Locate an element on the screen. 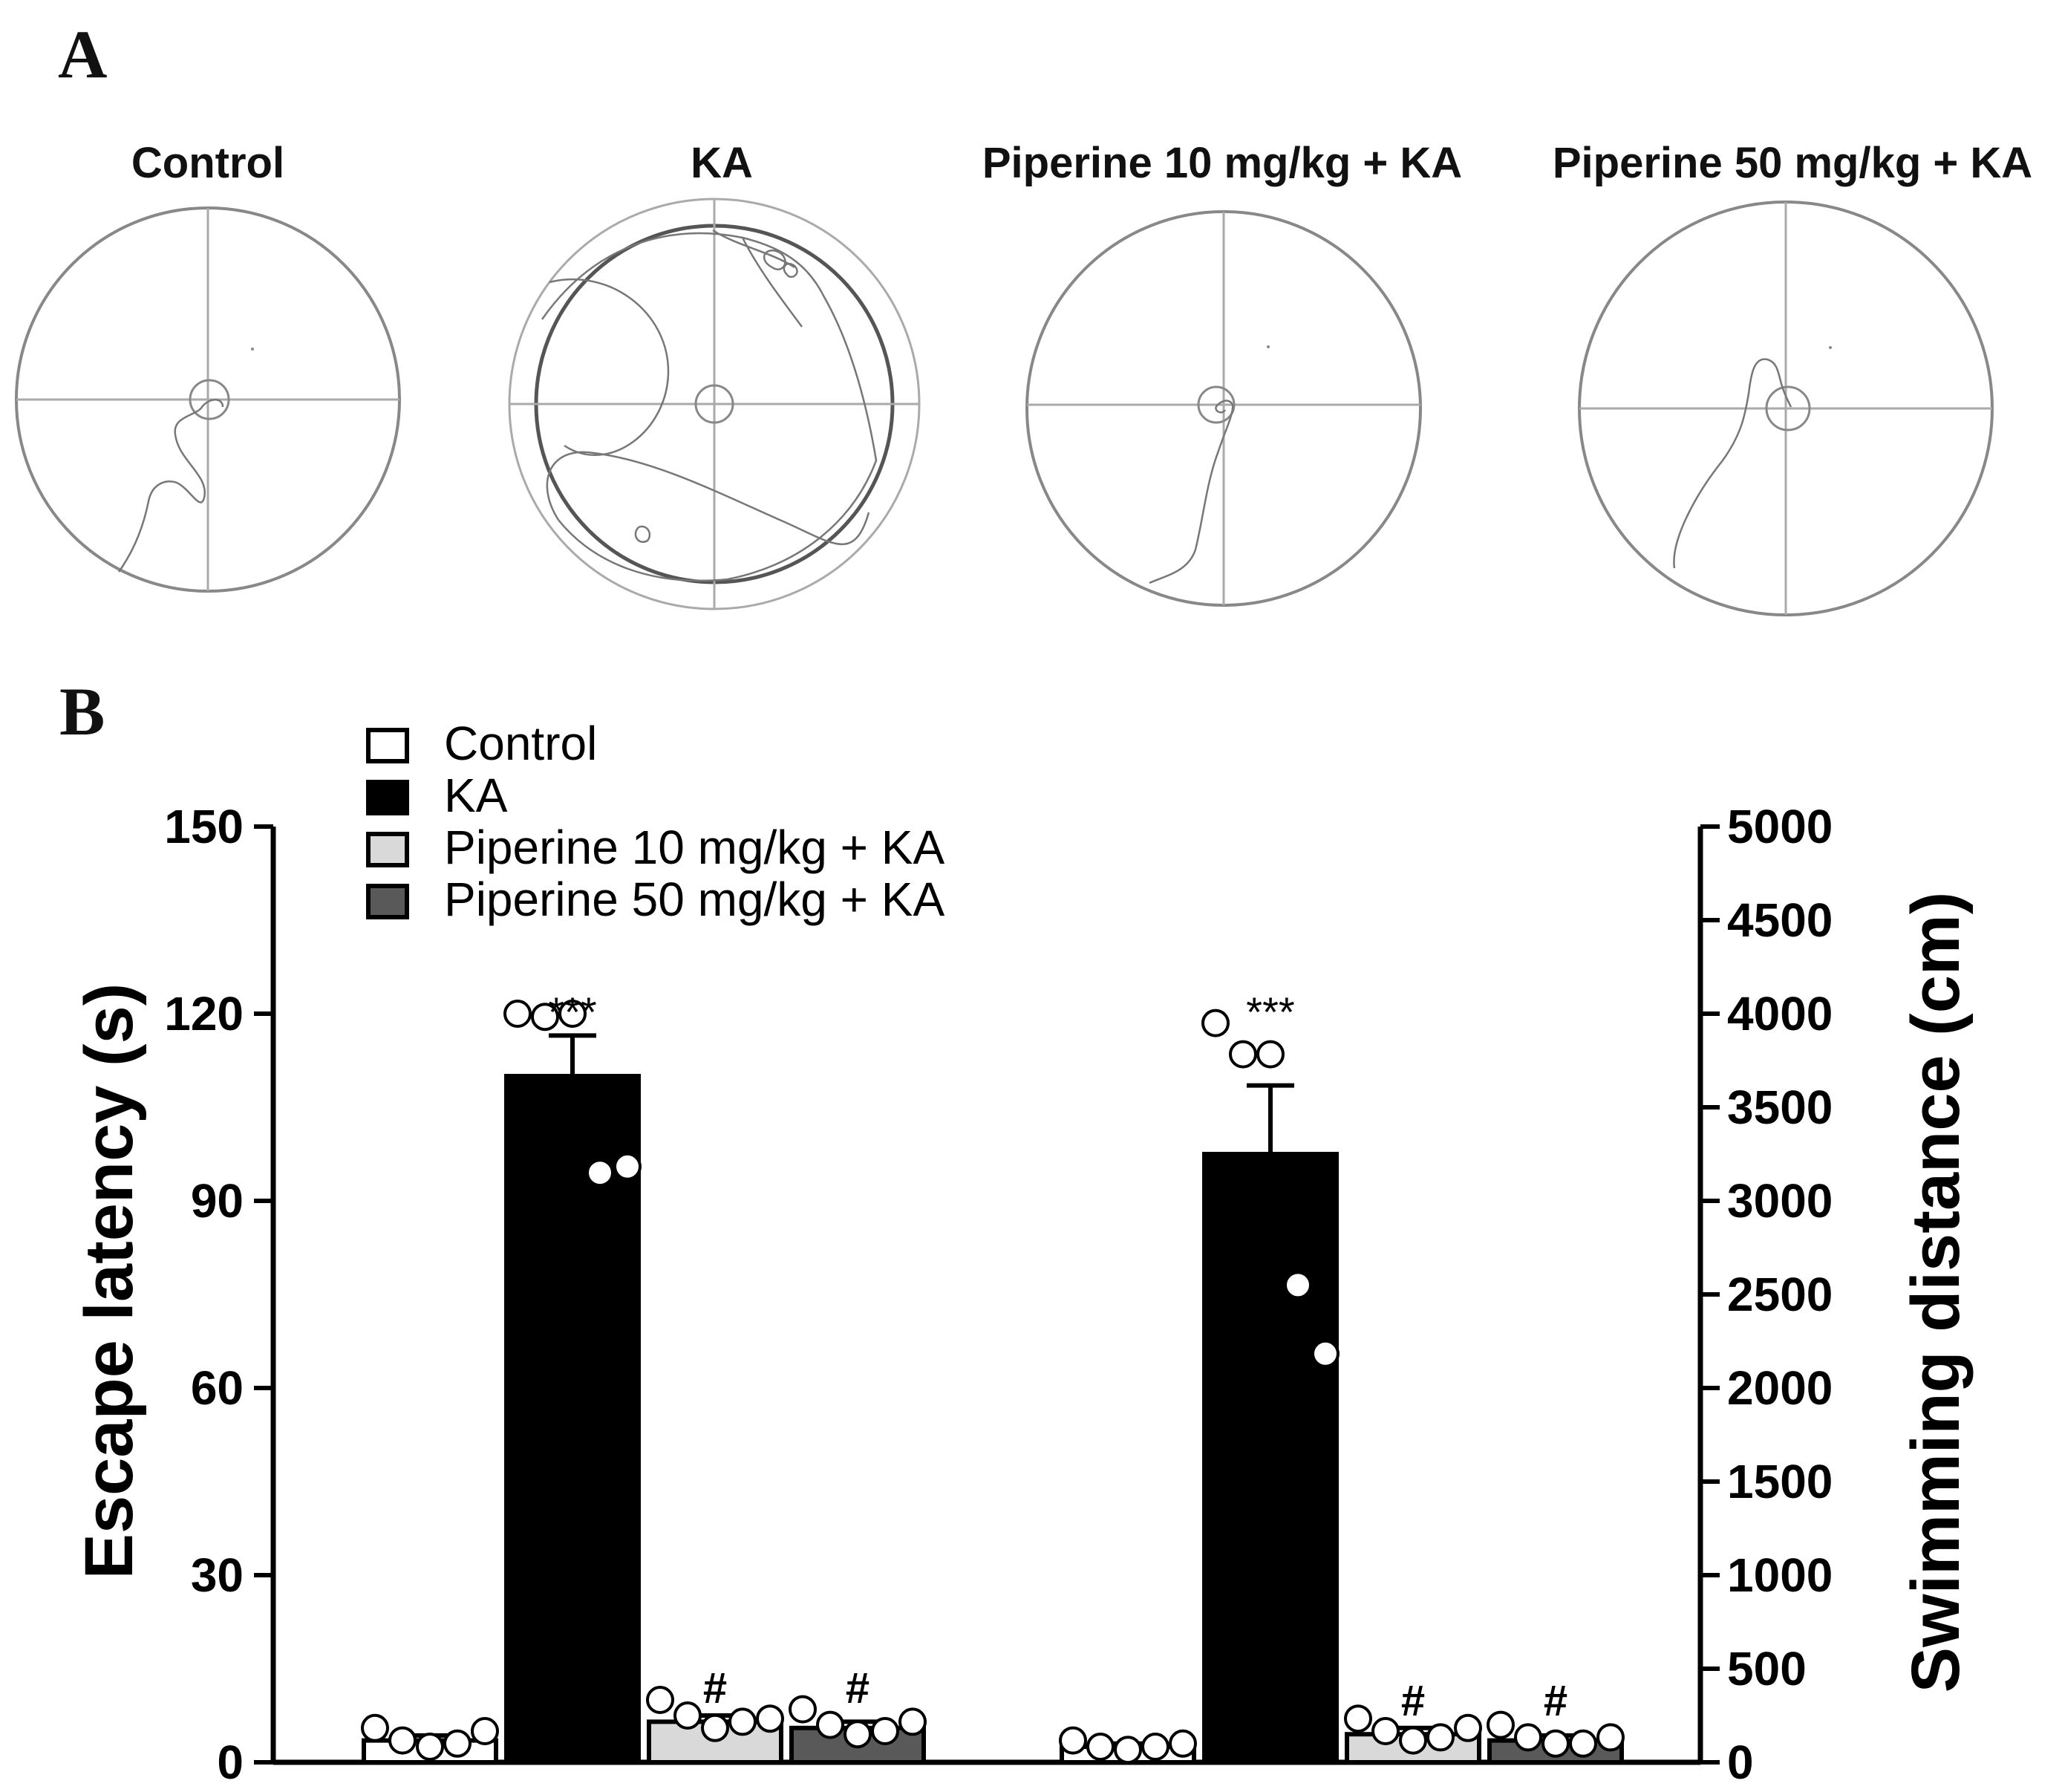  maze-pip10 is located at coordinates (1224, 408).